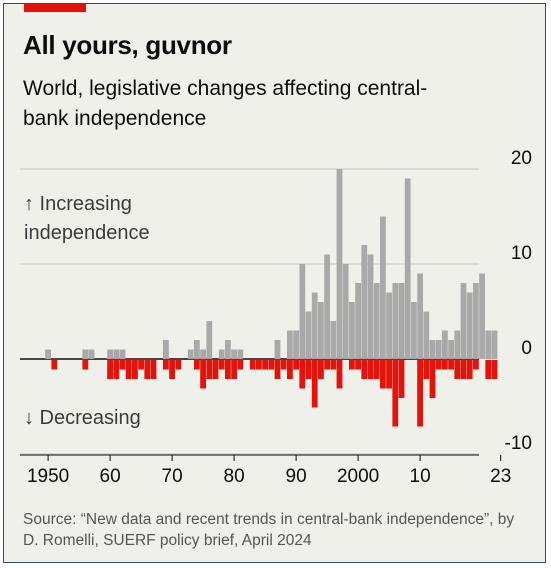 The height and width of the screenshot is (568, 551). Describe the element at coordinates (127, 45) in the screenshot. I see `chart-title: All yours, guvnor` at that location.